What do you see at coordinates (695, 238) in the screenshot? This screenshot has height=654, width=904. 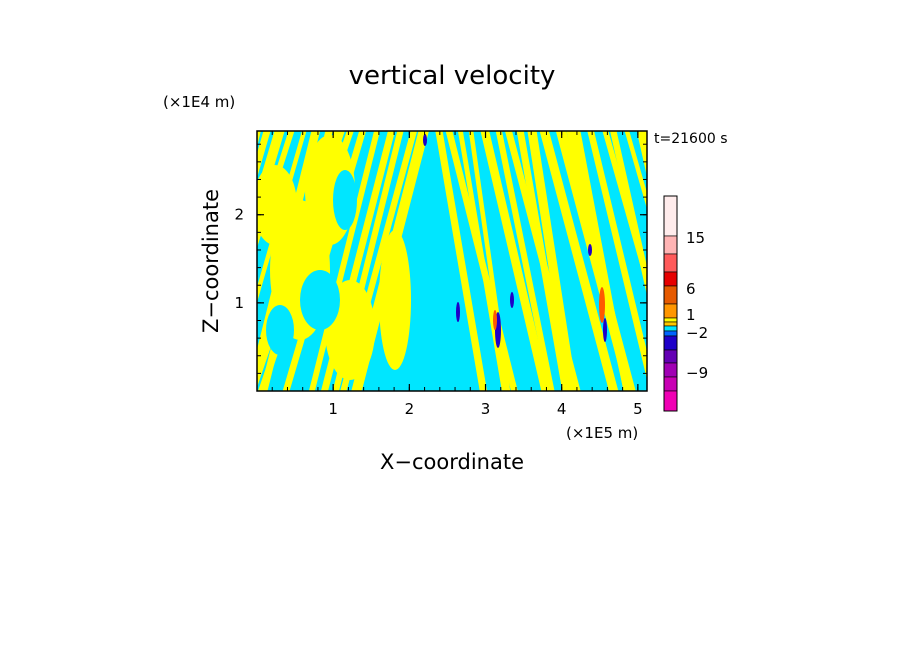 I see `colorbar-label: 15` at bounding box center [695, 238].